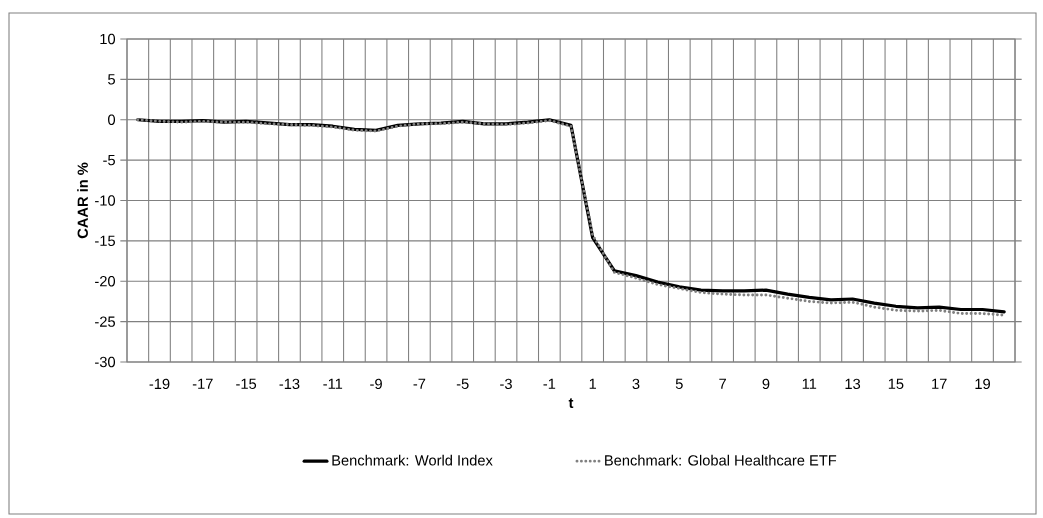 Image resolution: width=1043 pixels, height=518 pixels. Describe the element at coordinates (853, 384) in the screenshot. I see `x-tick-label: 13` at that location.